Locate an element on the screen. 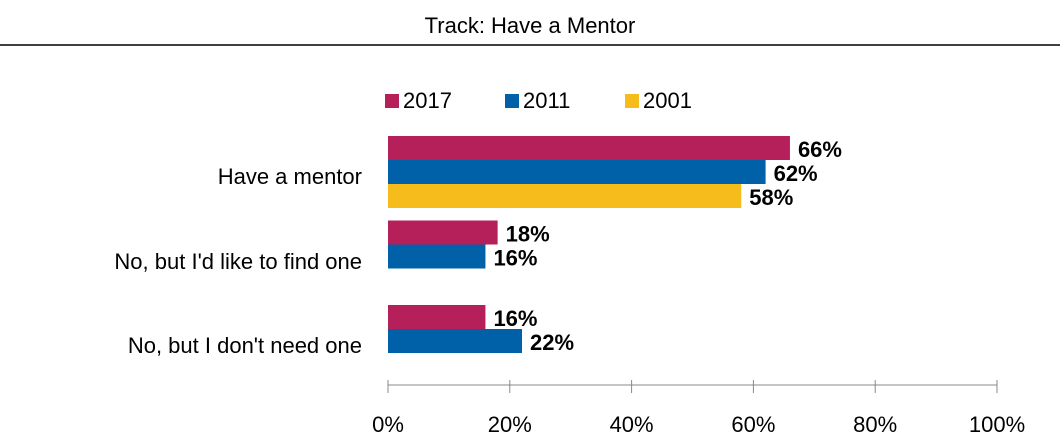 Image resolution: width=1060 pixels, height=442 pixels. chart-title: Track: Have a Mentor is located at coordinates (530, 25).